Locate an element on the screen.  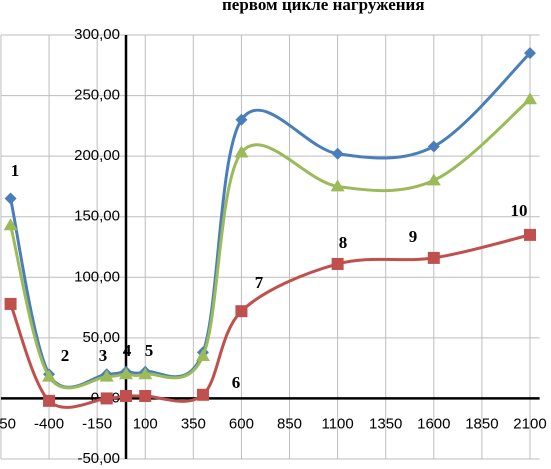
point-label: 3 is located at coordinates (103, 355).